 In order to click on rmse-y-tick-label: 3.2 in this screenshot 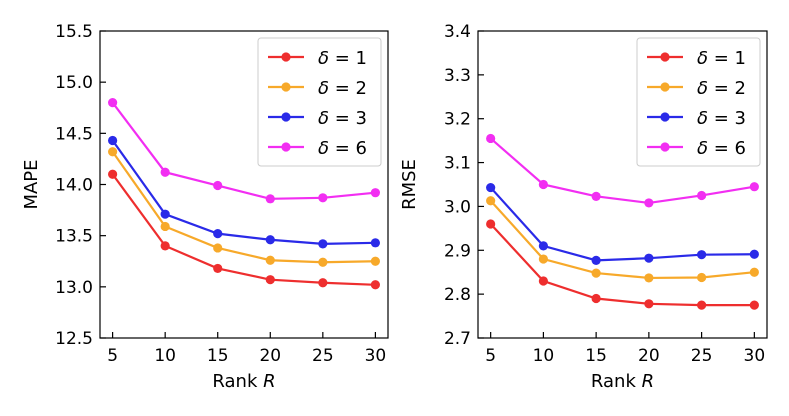, I will do `click(457, 120)`.